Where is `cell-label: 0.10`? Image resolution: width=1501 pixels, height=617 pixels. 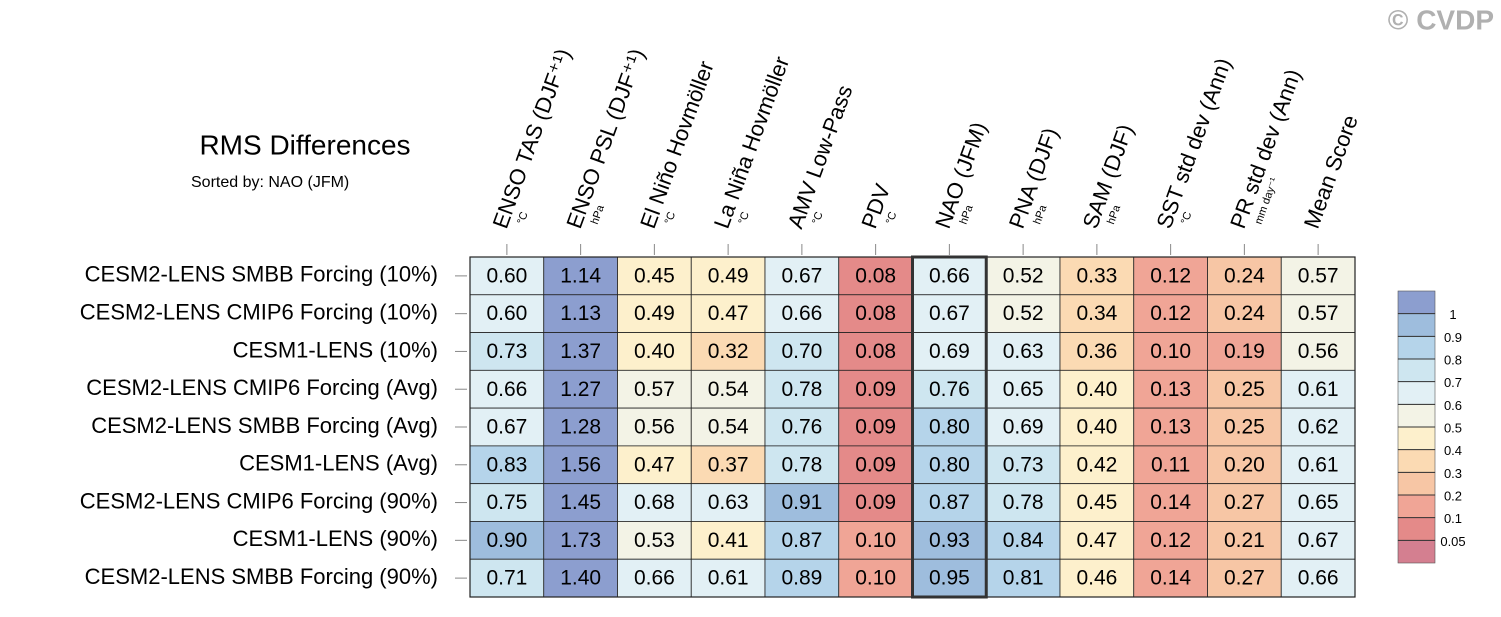
cell-label: 0.10 is located at coordinates (875, 540).